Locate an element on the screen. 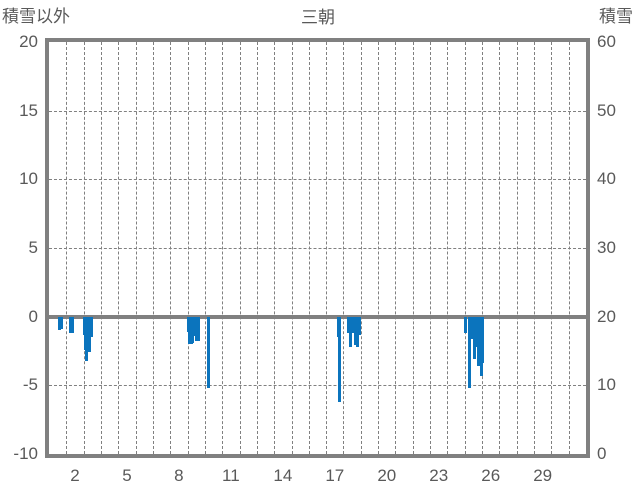  x-axis-tick-label: 29 is located at coordinates (543, 475).